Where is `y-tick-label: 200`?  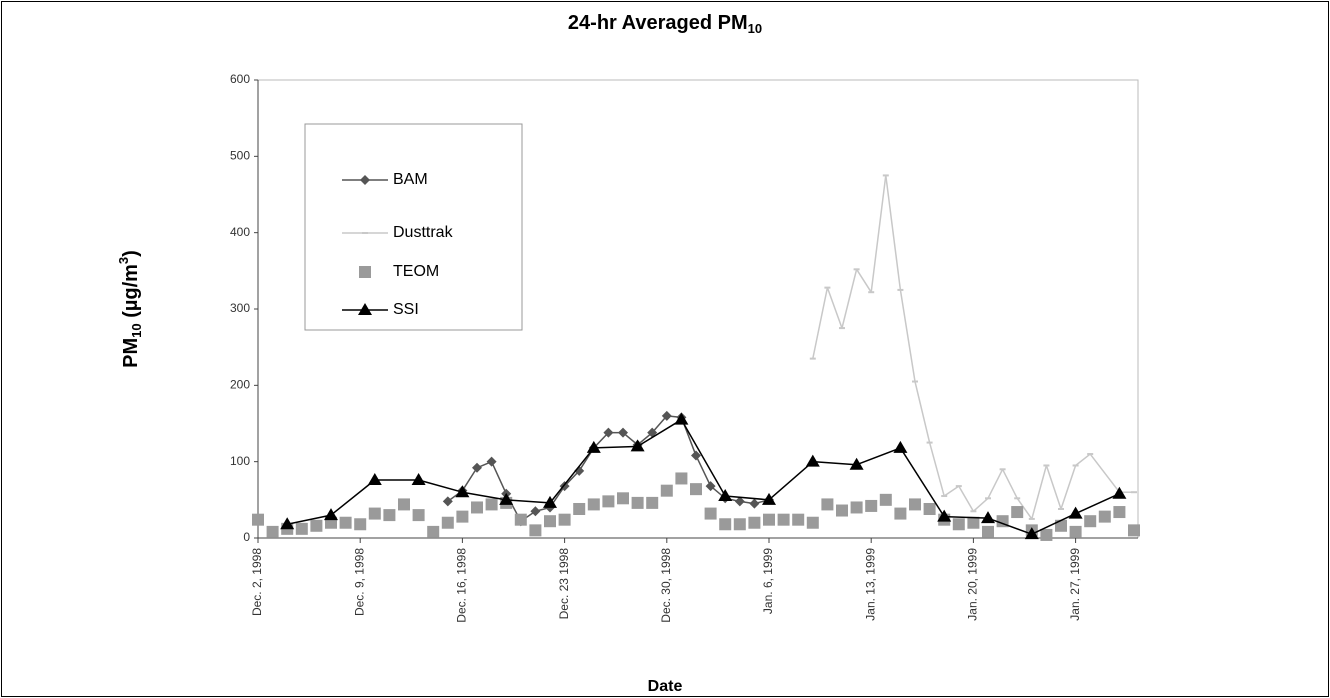 y-tick-label: 200 is located at coordinates (240, 385).